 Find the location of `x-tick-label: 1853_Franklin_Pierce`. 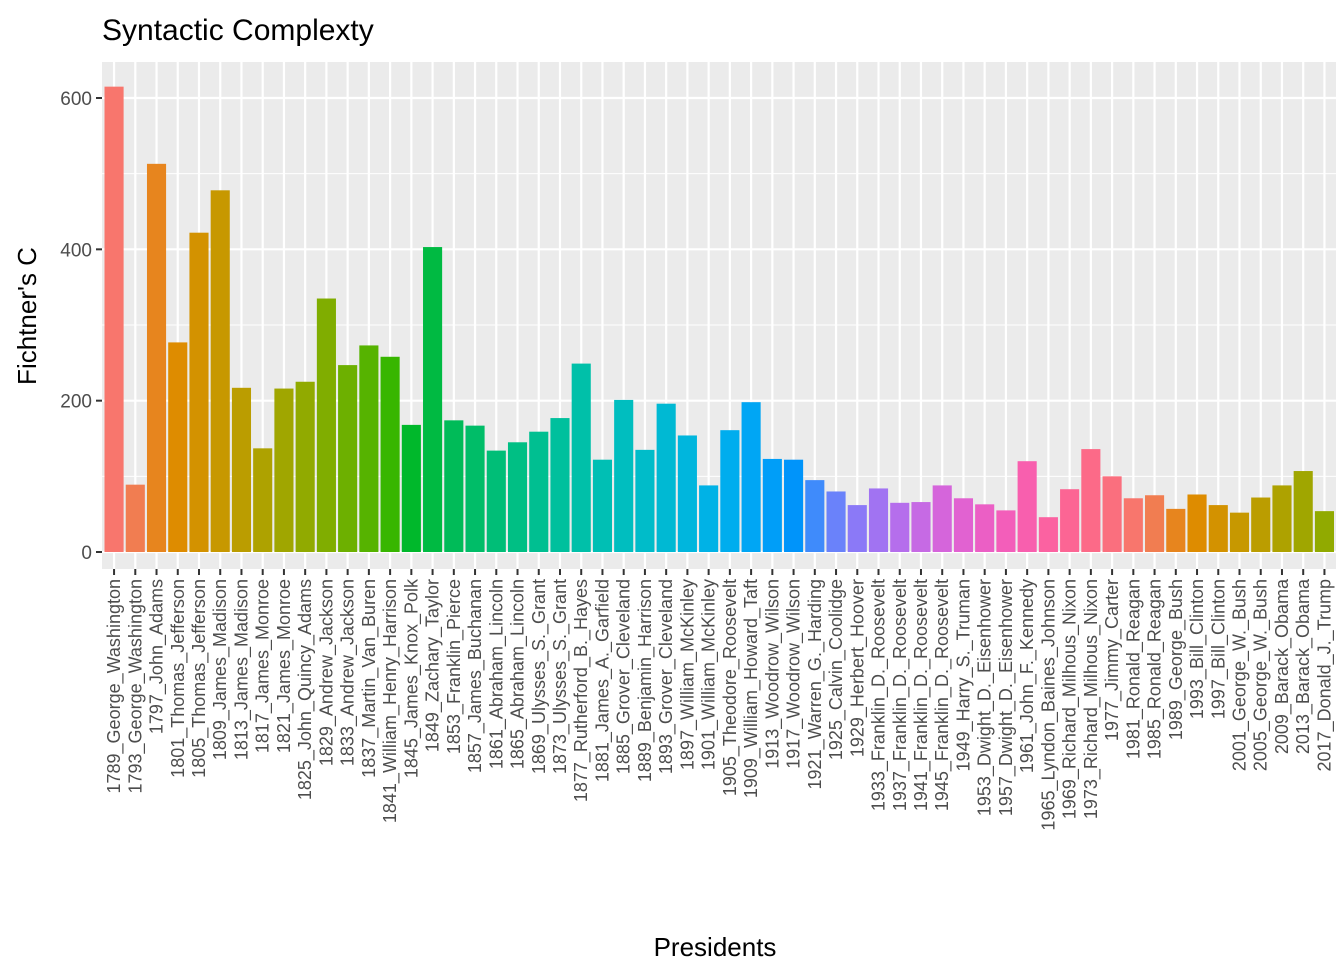

x-tick-label: 1853_Franklin_Pierce is located at coordinates (454, 666).